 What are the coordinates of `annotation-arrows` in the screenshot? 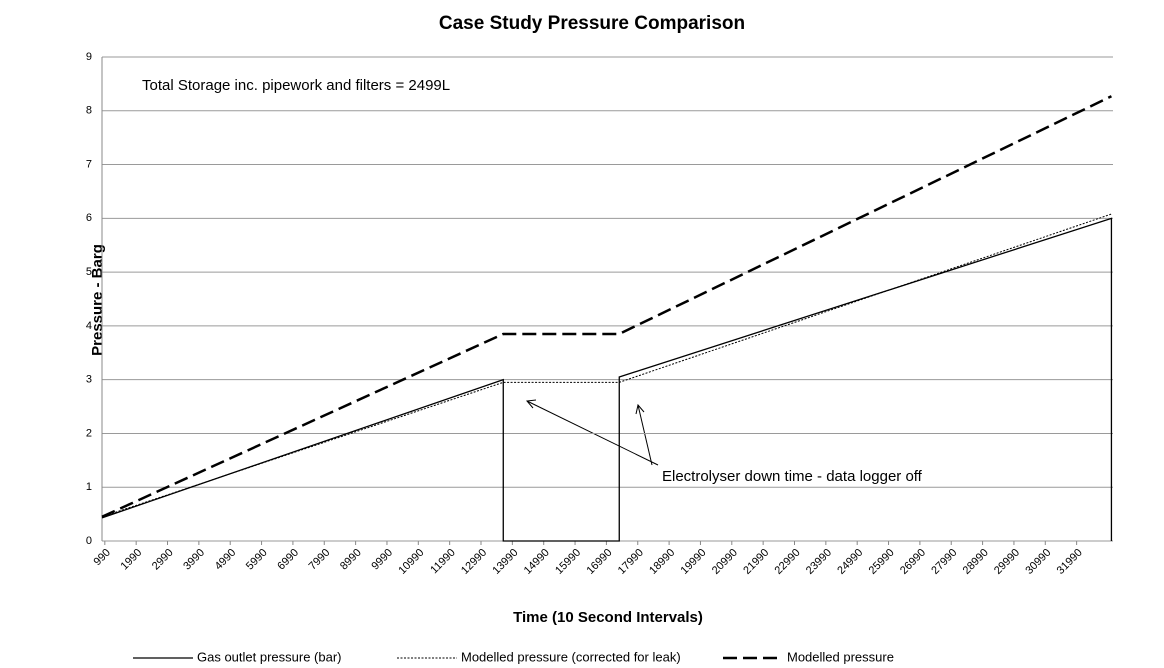 It's located at (592, 432).